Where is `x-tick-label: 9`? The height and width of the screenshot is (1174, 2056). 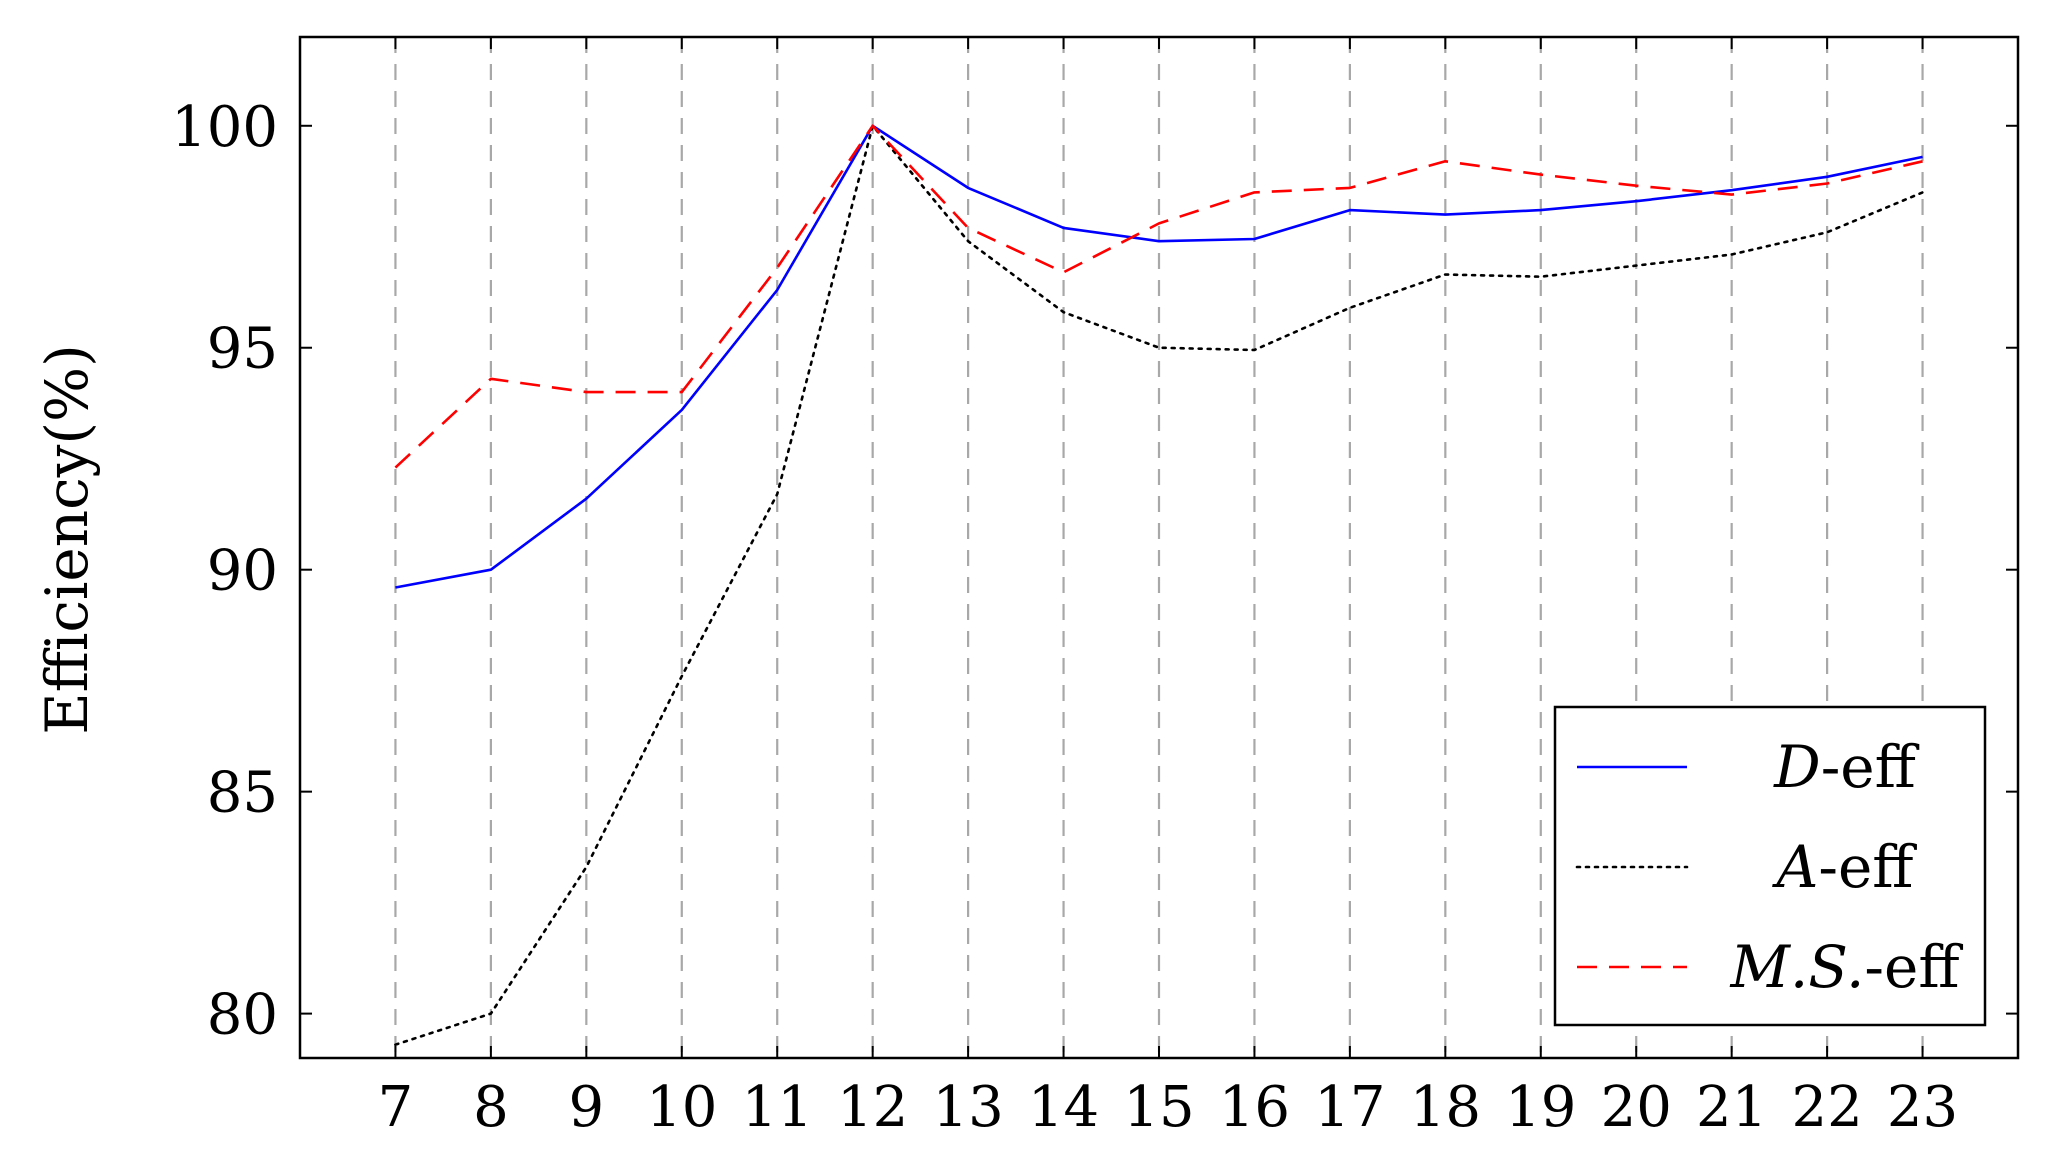
x-tick-label: 9 is located at coordinates (587, 1107).